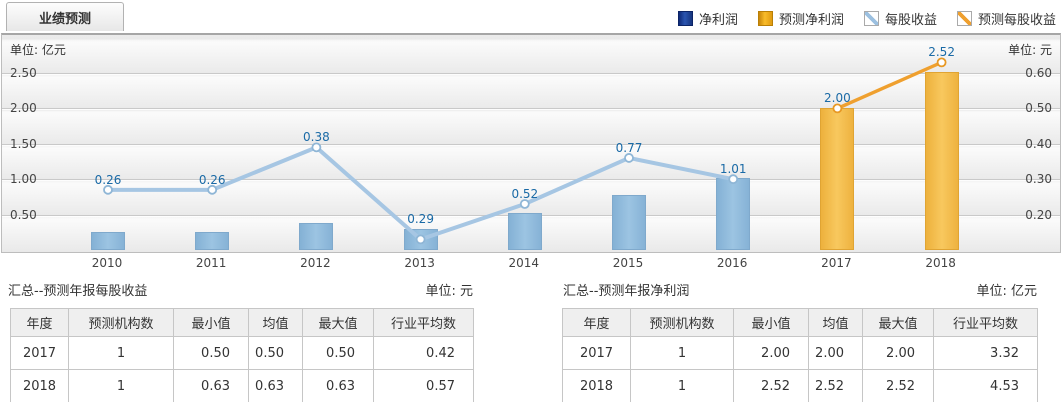  What do you see at coordinates (800, 289) in the screenshot?
I see `table-title-netprofit: 汇总--预测年报净利润 单位: 亿元` at bounding box center [800, 289].